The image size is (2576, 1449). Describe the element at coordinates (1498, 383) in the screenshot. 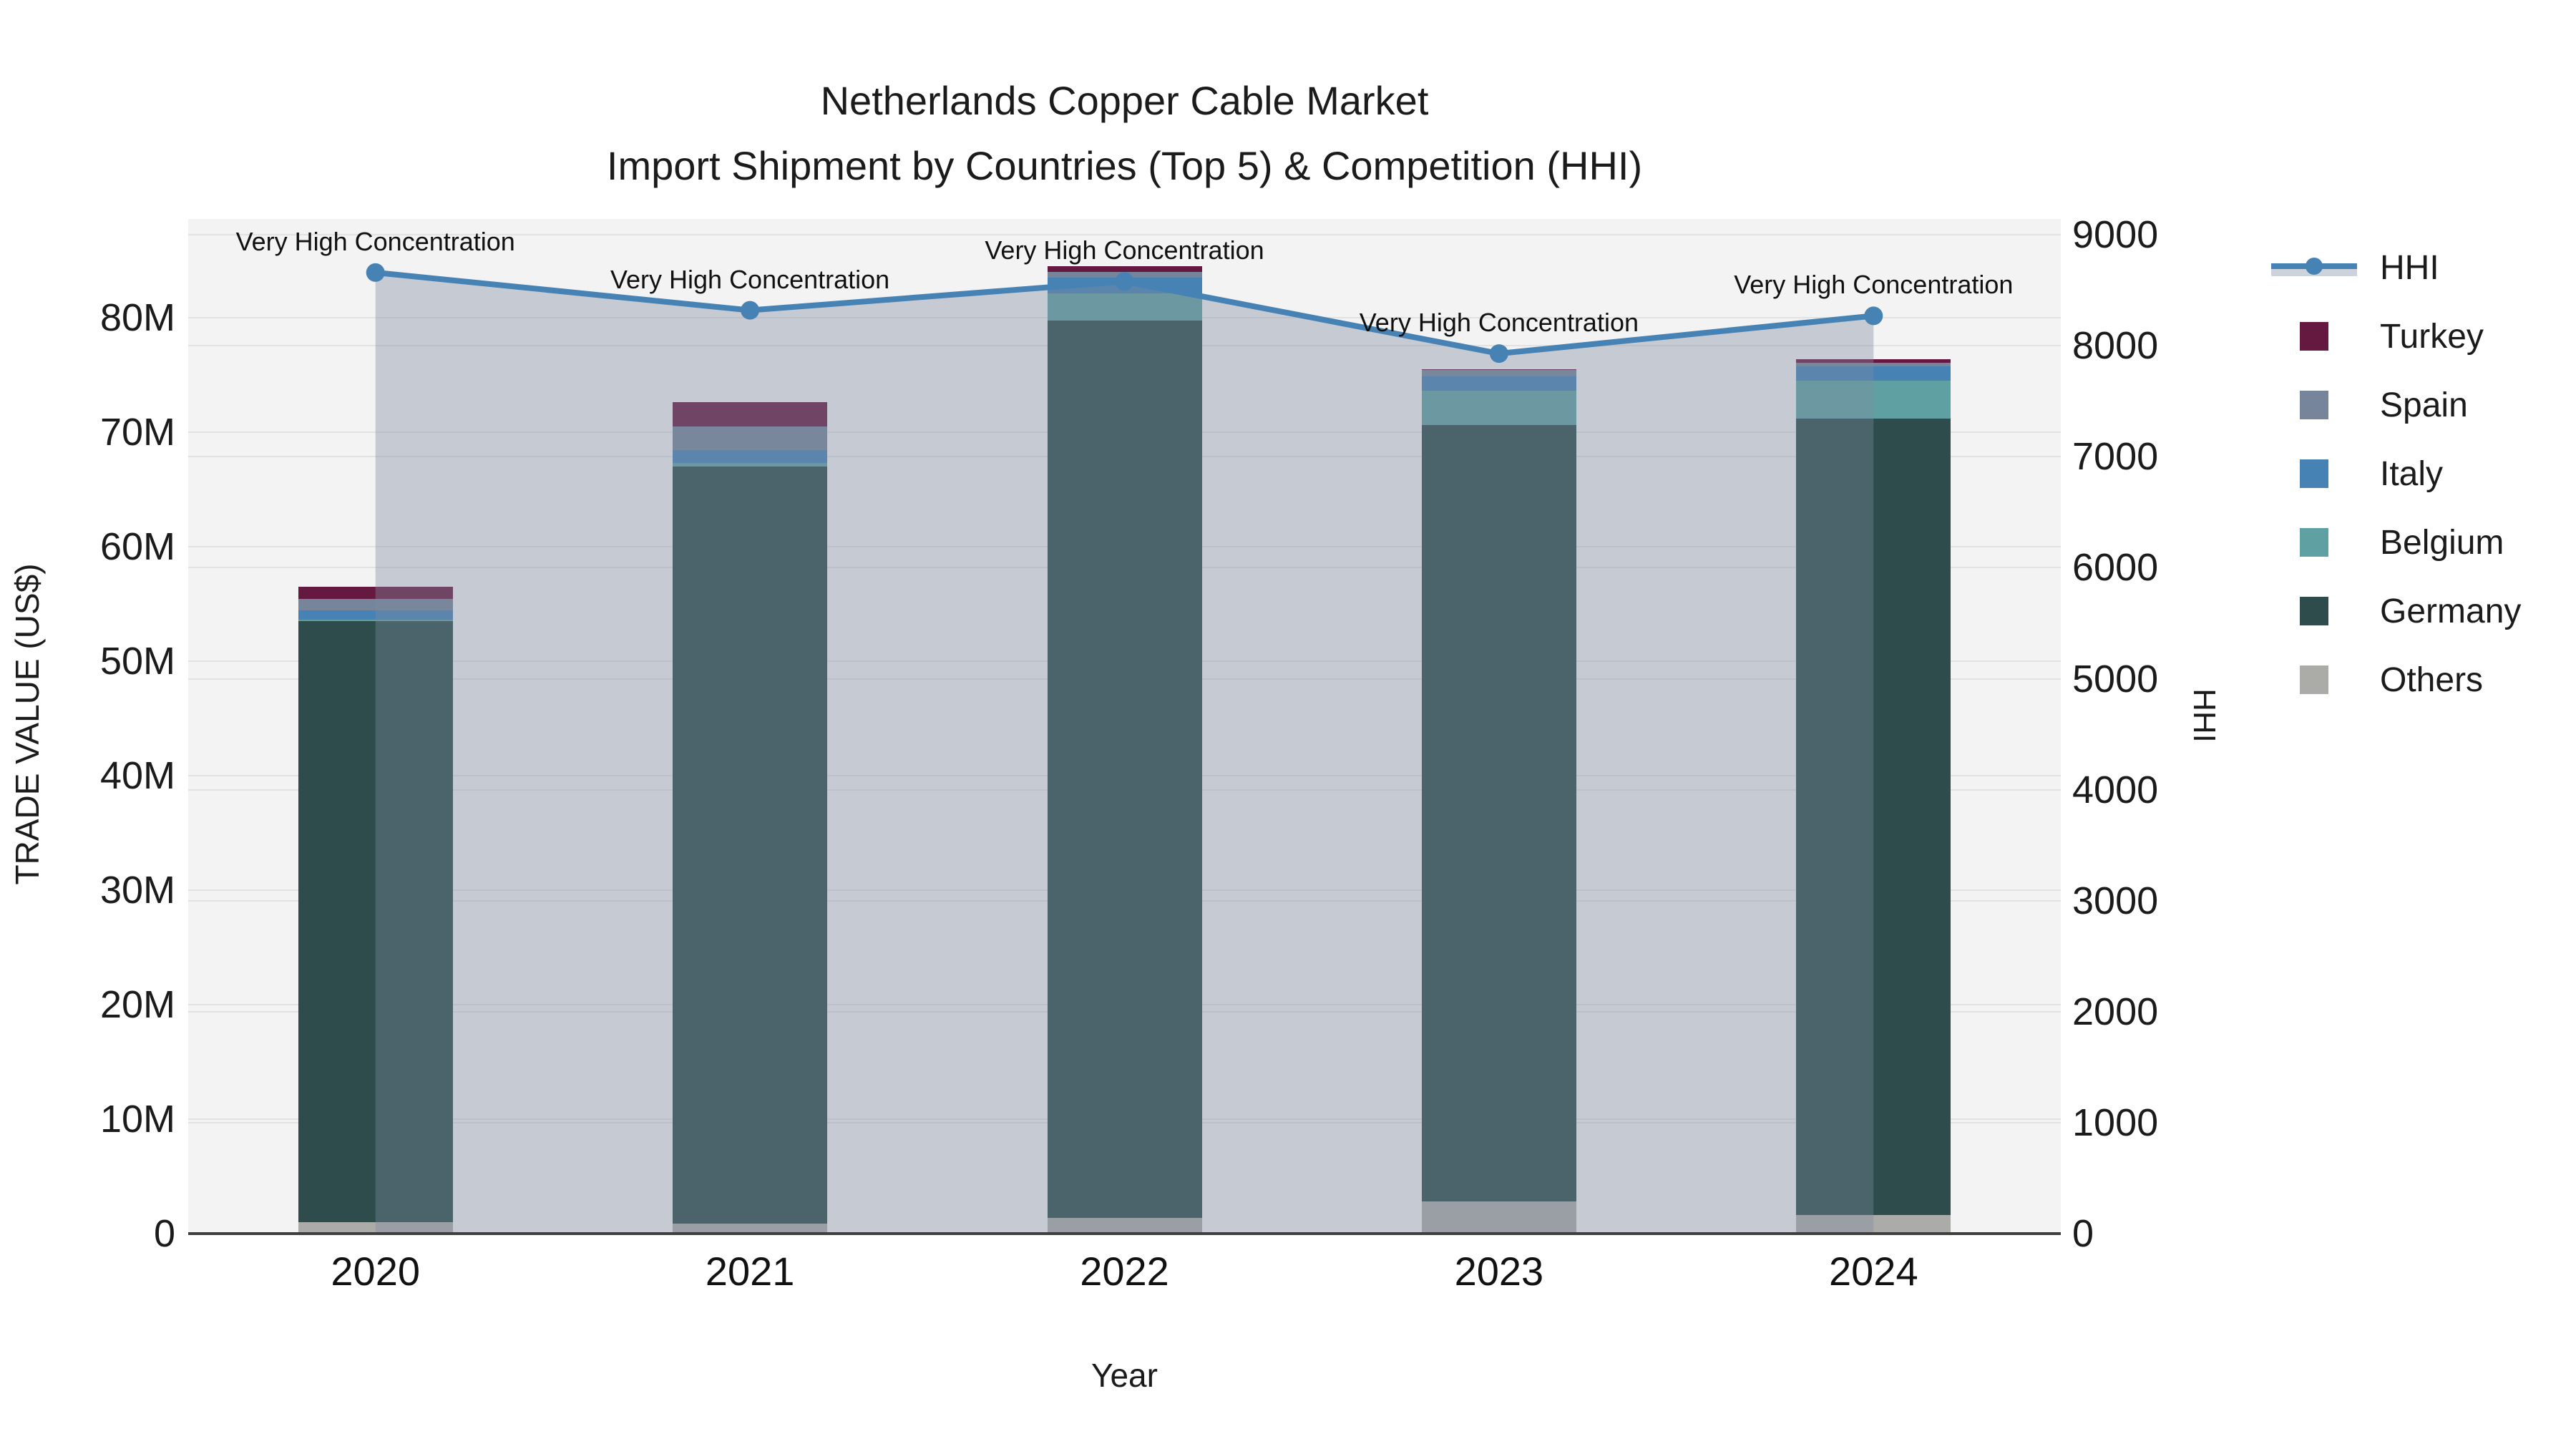

I see `bar-segment-italy-2023` at that location.